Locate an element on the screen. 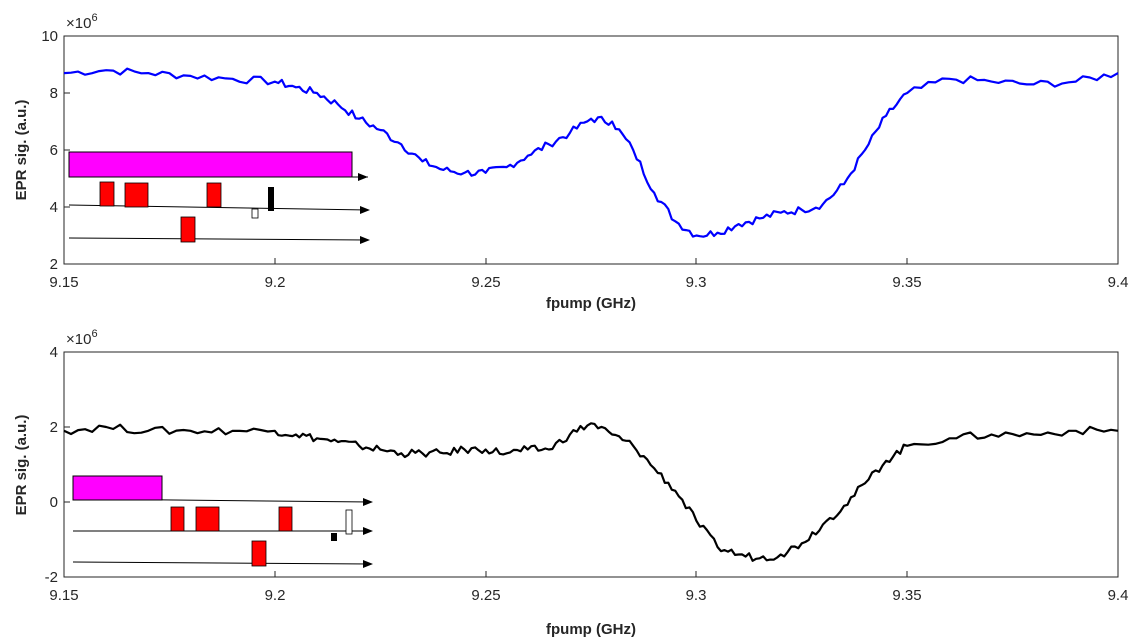 This screenshot has height=641, width=1133. bottom-x-ticks: 9.15 9.2 9.25 9.3 9.35 9.4 is located at coordinates (588, 587).